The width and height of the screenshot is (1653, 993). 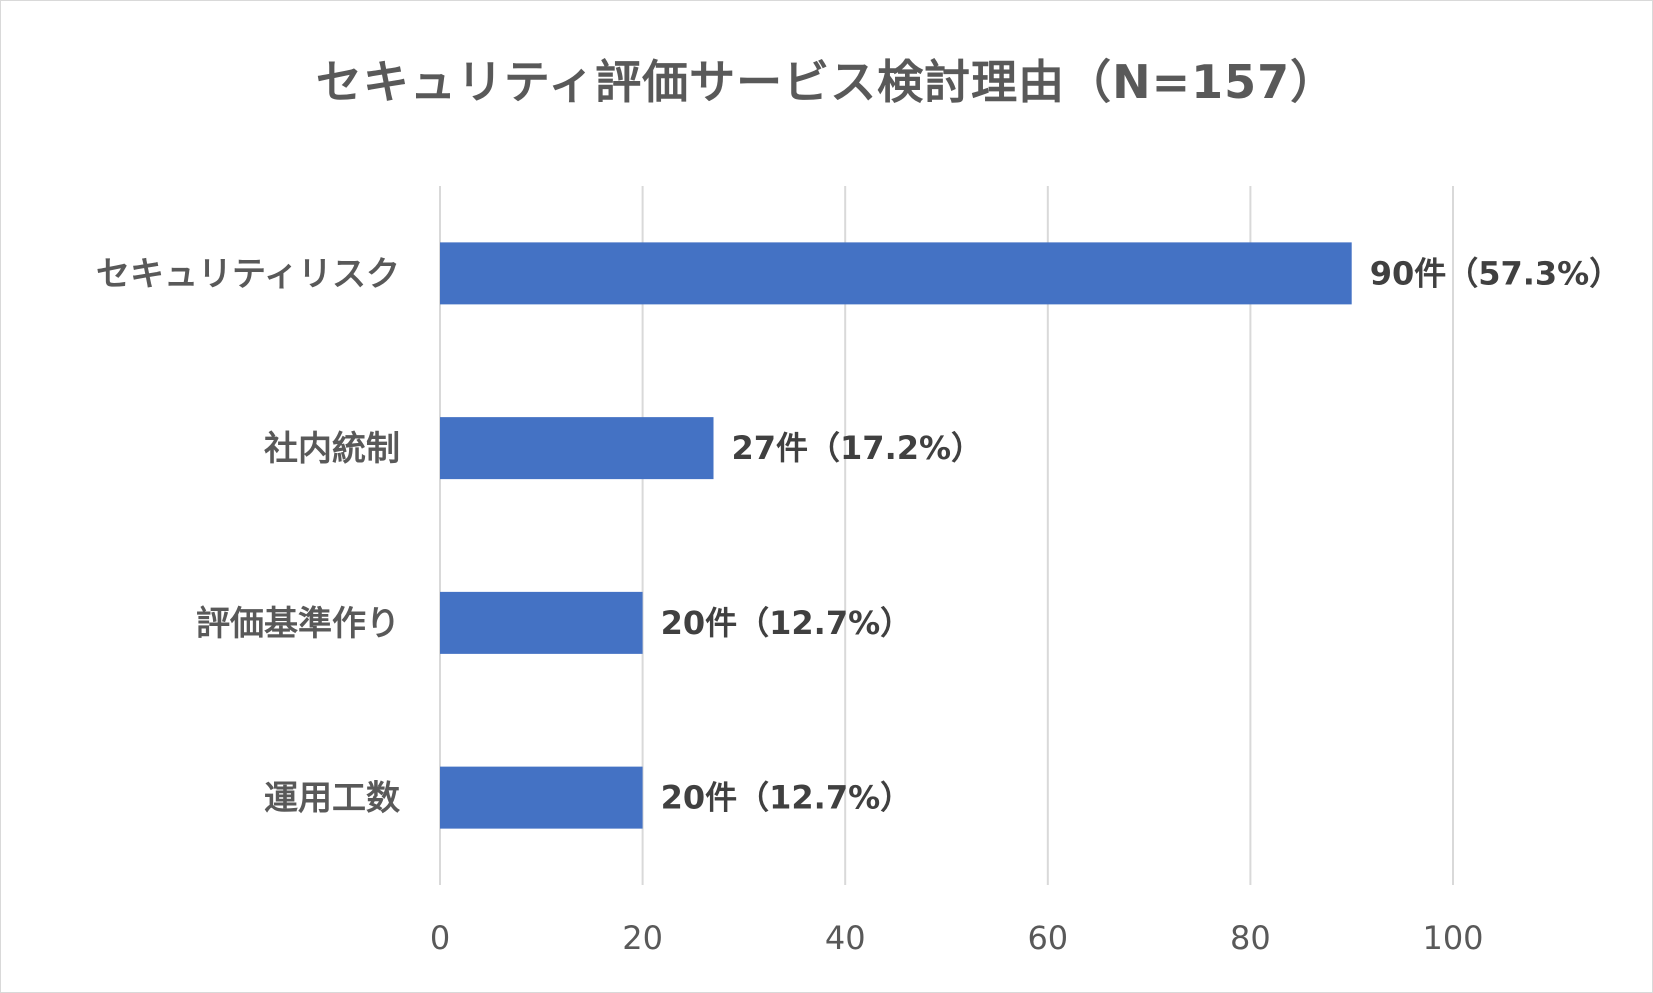 I want to click on x-tick-label: 0, so click(x=440, y=938).